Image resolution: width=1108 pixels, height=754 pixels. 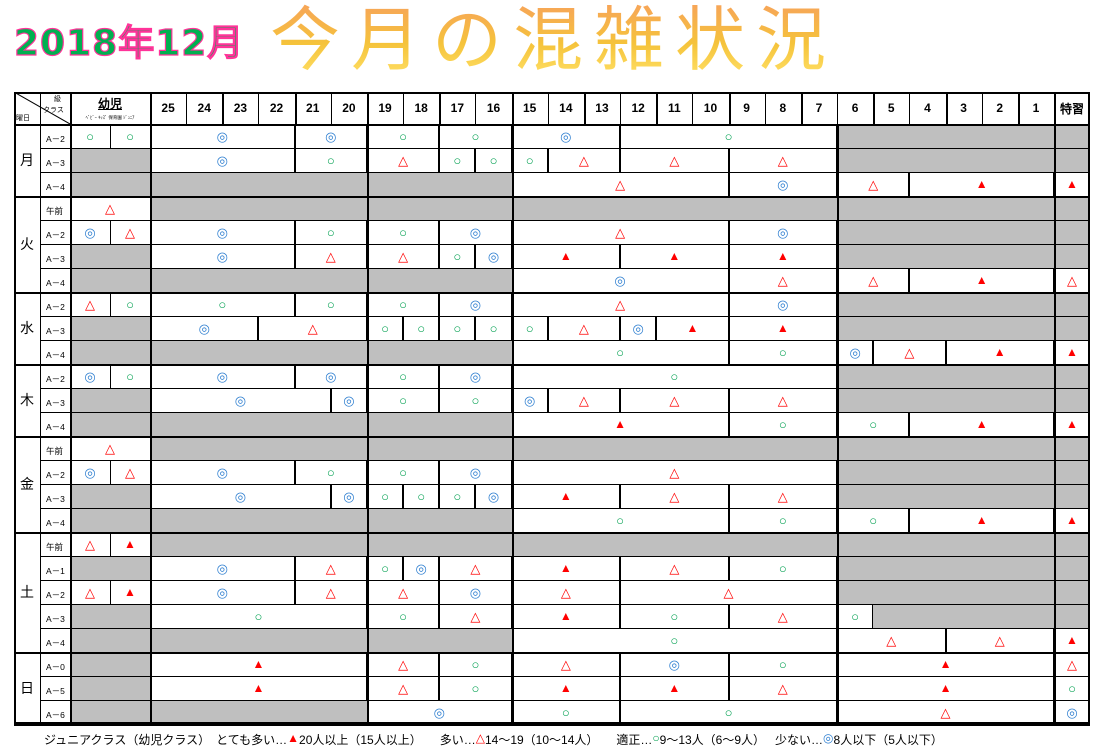 I want to click on legend-busy-symbol: △, so click(x=480, y=738).